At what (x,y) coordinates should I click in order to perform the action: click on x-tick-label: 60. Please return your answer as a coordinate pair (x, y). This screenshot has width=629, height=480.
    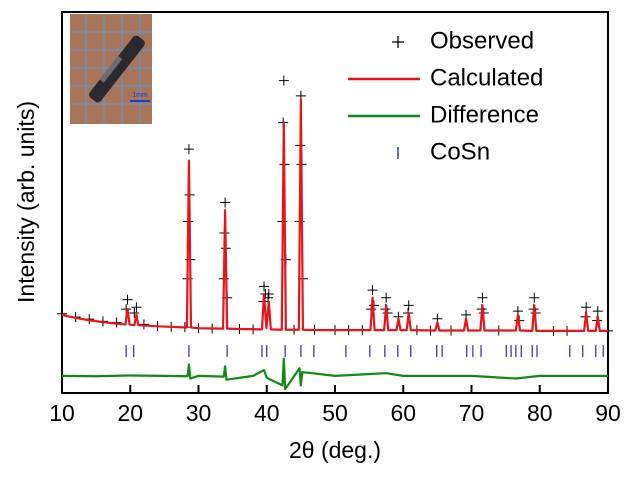
    Looking at the image, I should click on (403, 413).